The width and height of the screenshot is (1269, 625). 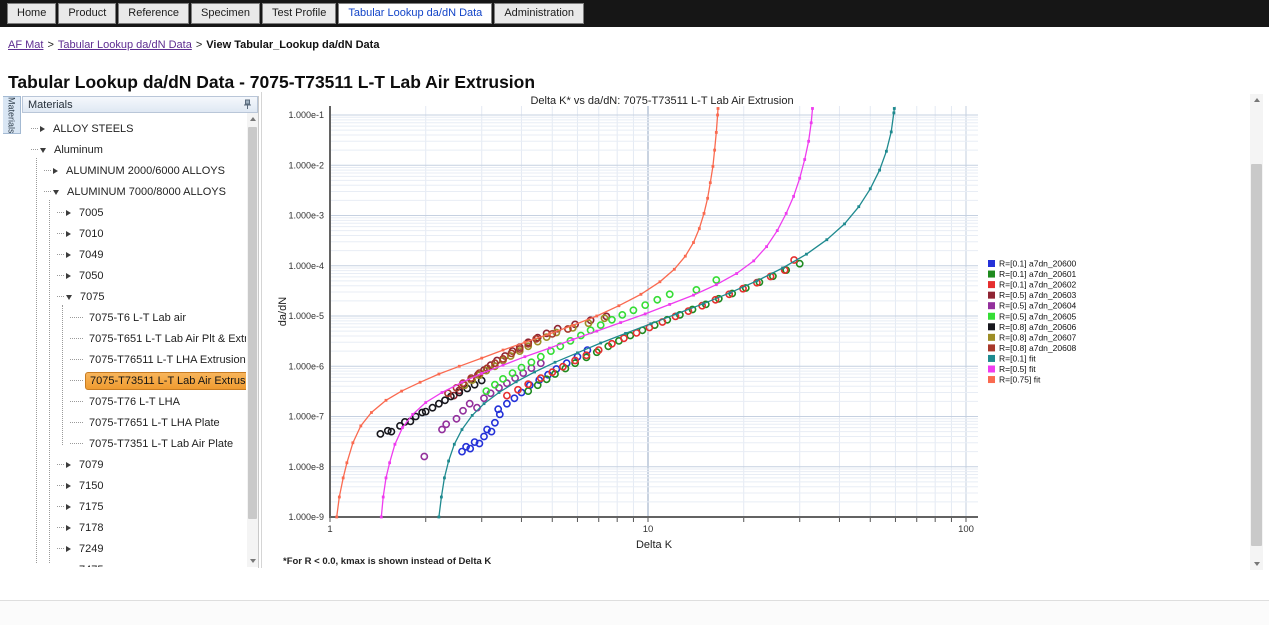 I want to click on tree-item-label: 7049, so click(x=91, y=254).